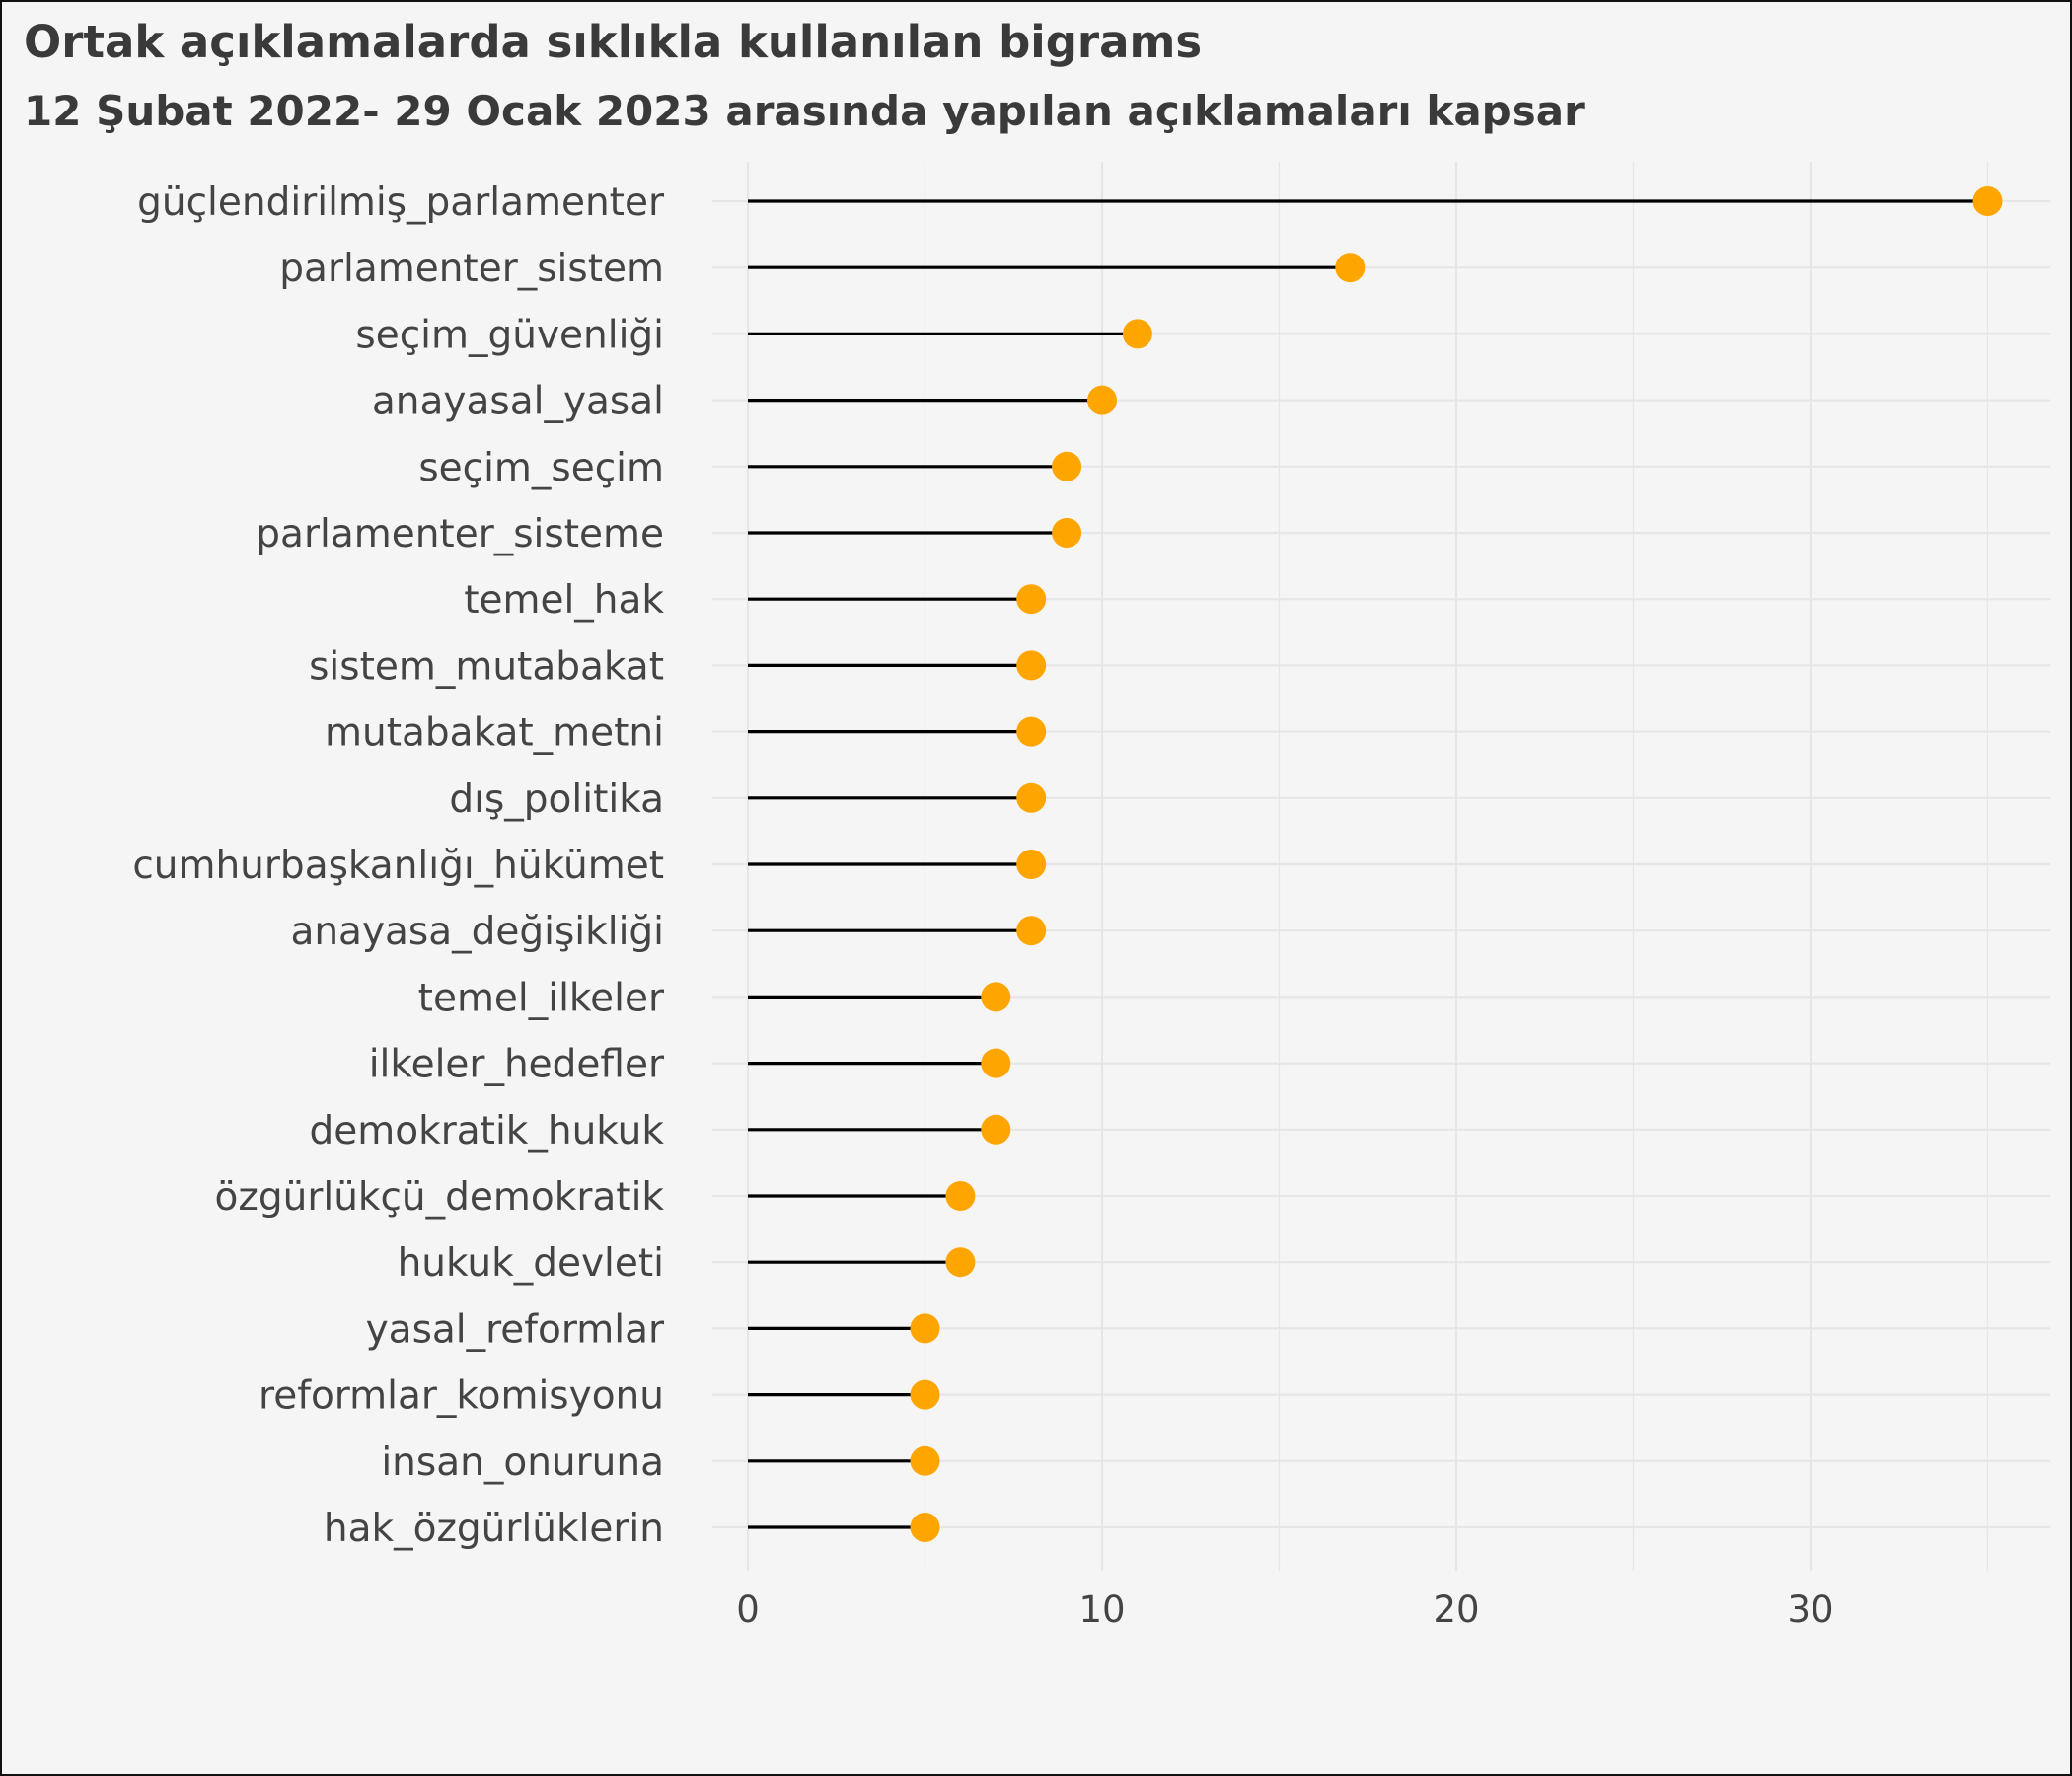  Describe the element at coordinates (541, 468) in the screenshot. I see `category-label: seçim_seçim` at that location.